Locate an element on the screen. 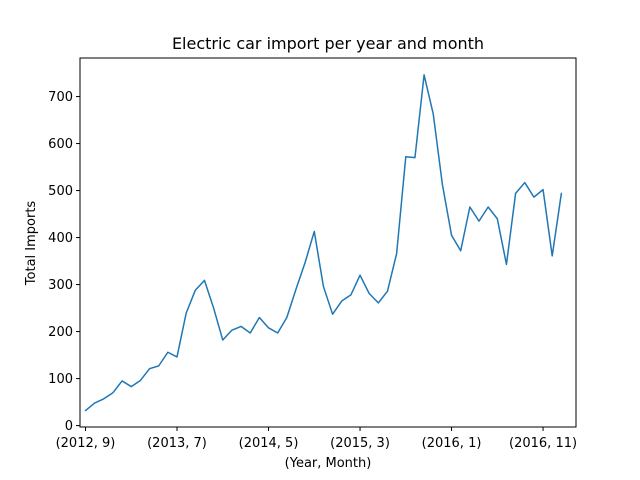 Image resolution: width=640 pixels, height=480 pixels. y-axis: 0 100 200 300 400 500 600 700 is located at coordinates (64, 262).